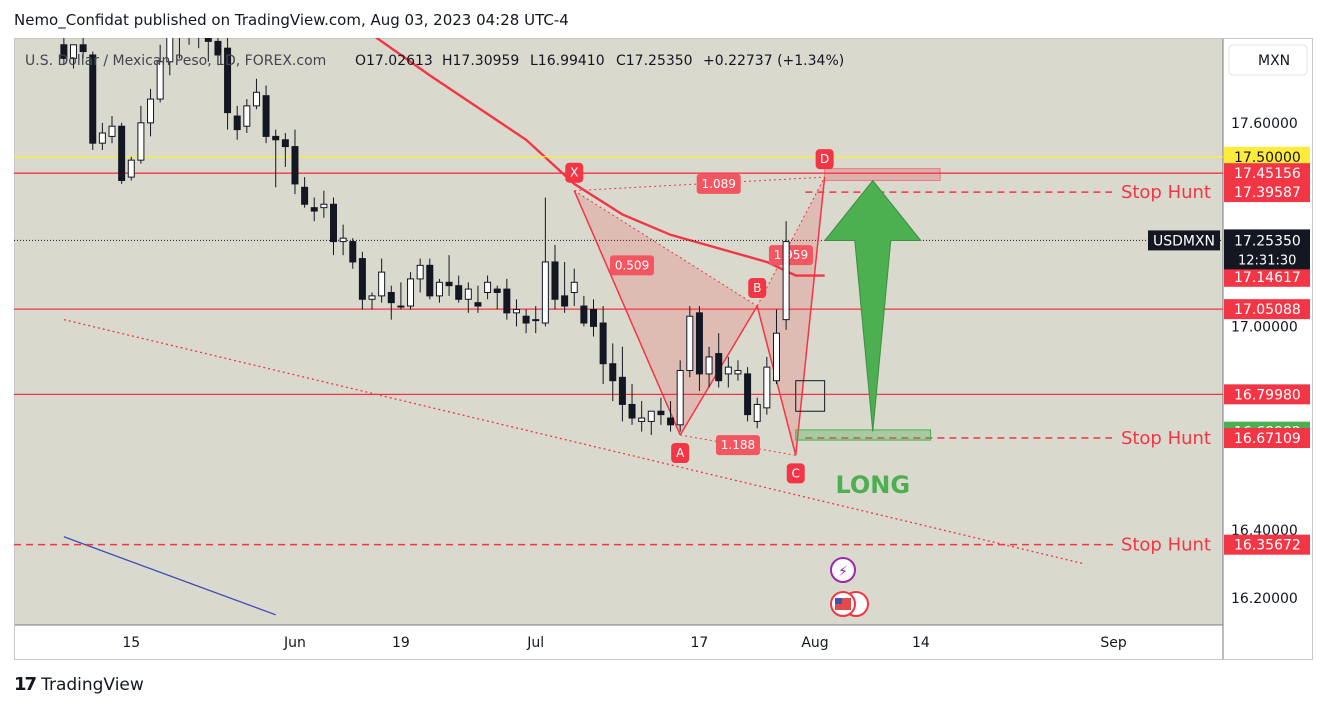 The image size is (1327, 709). Describe the element at coordinates (791, 255) in the screenshot. I see `pattern-ratio-text-2: 1.959` at that location.